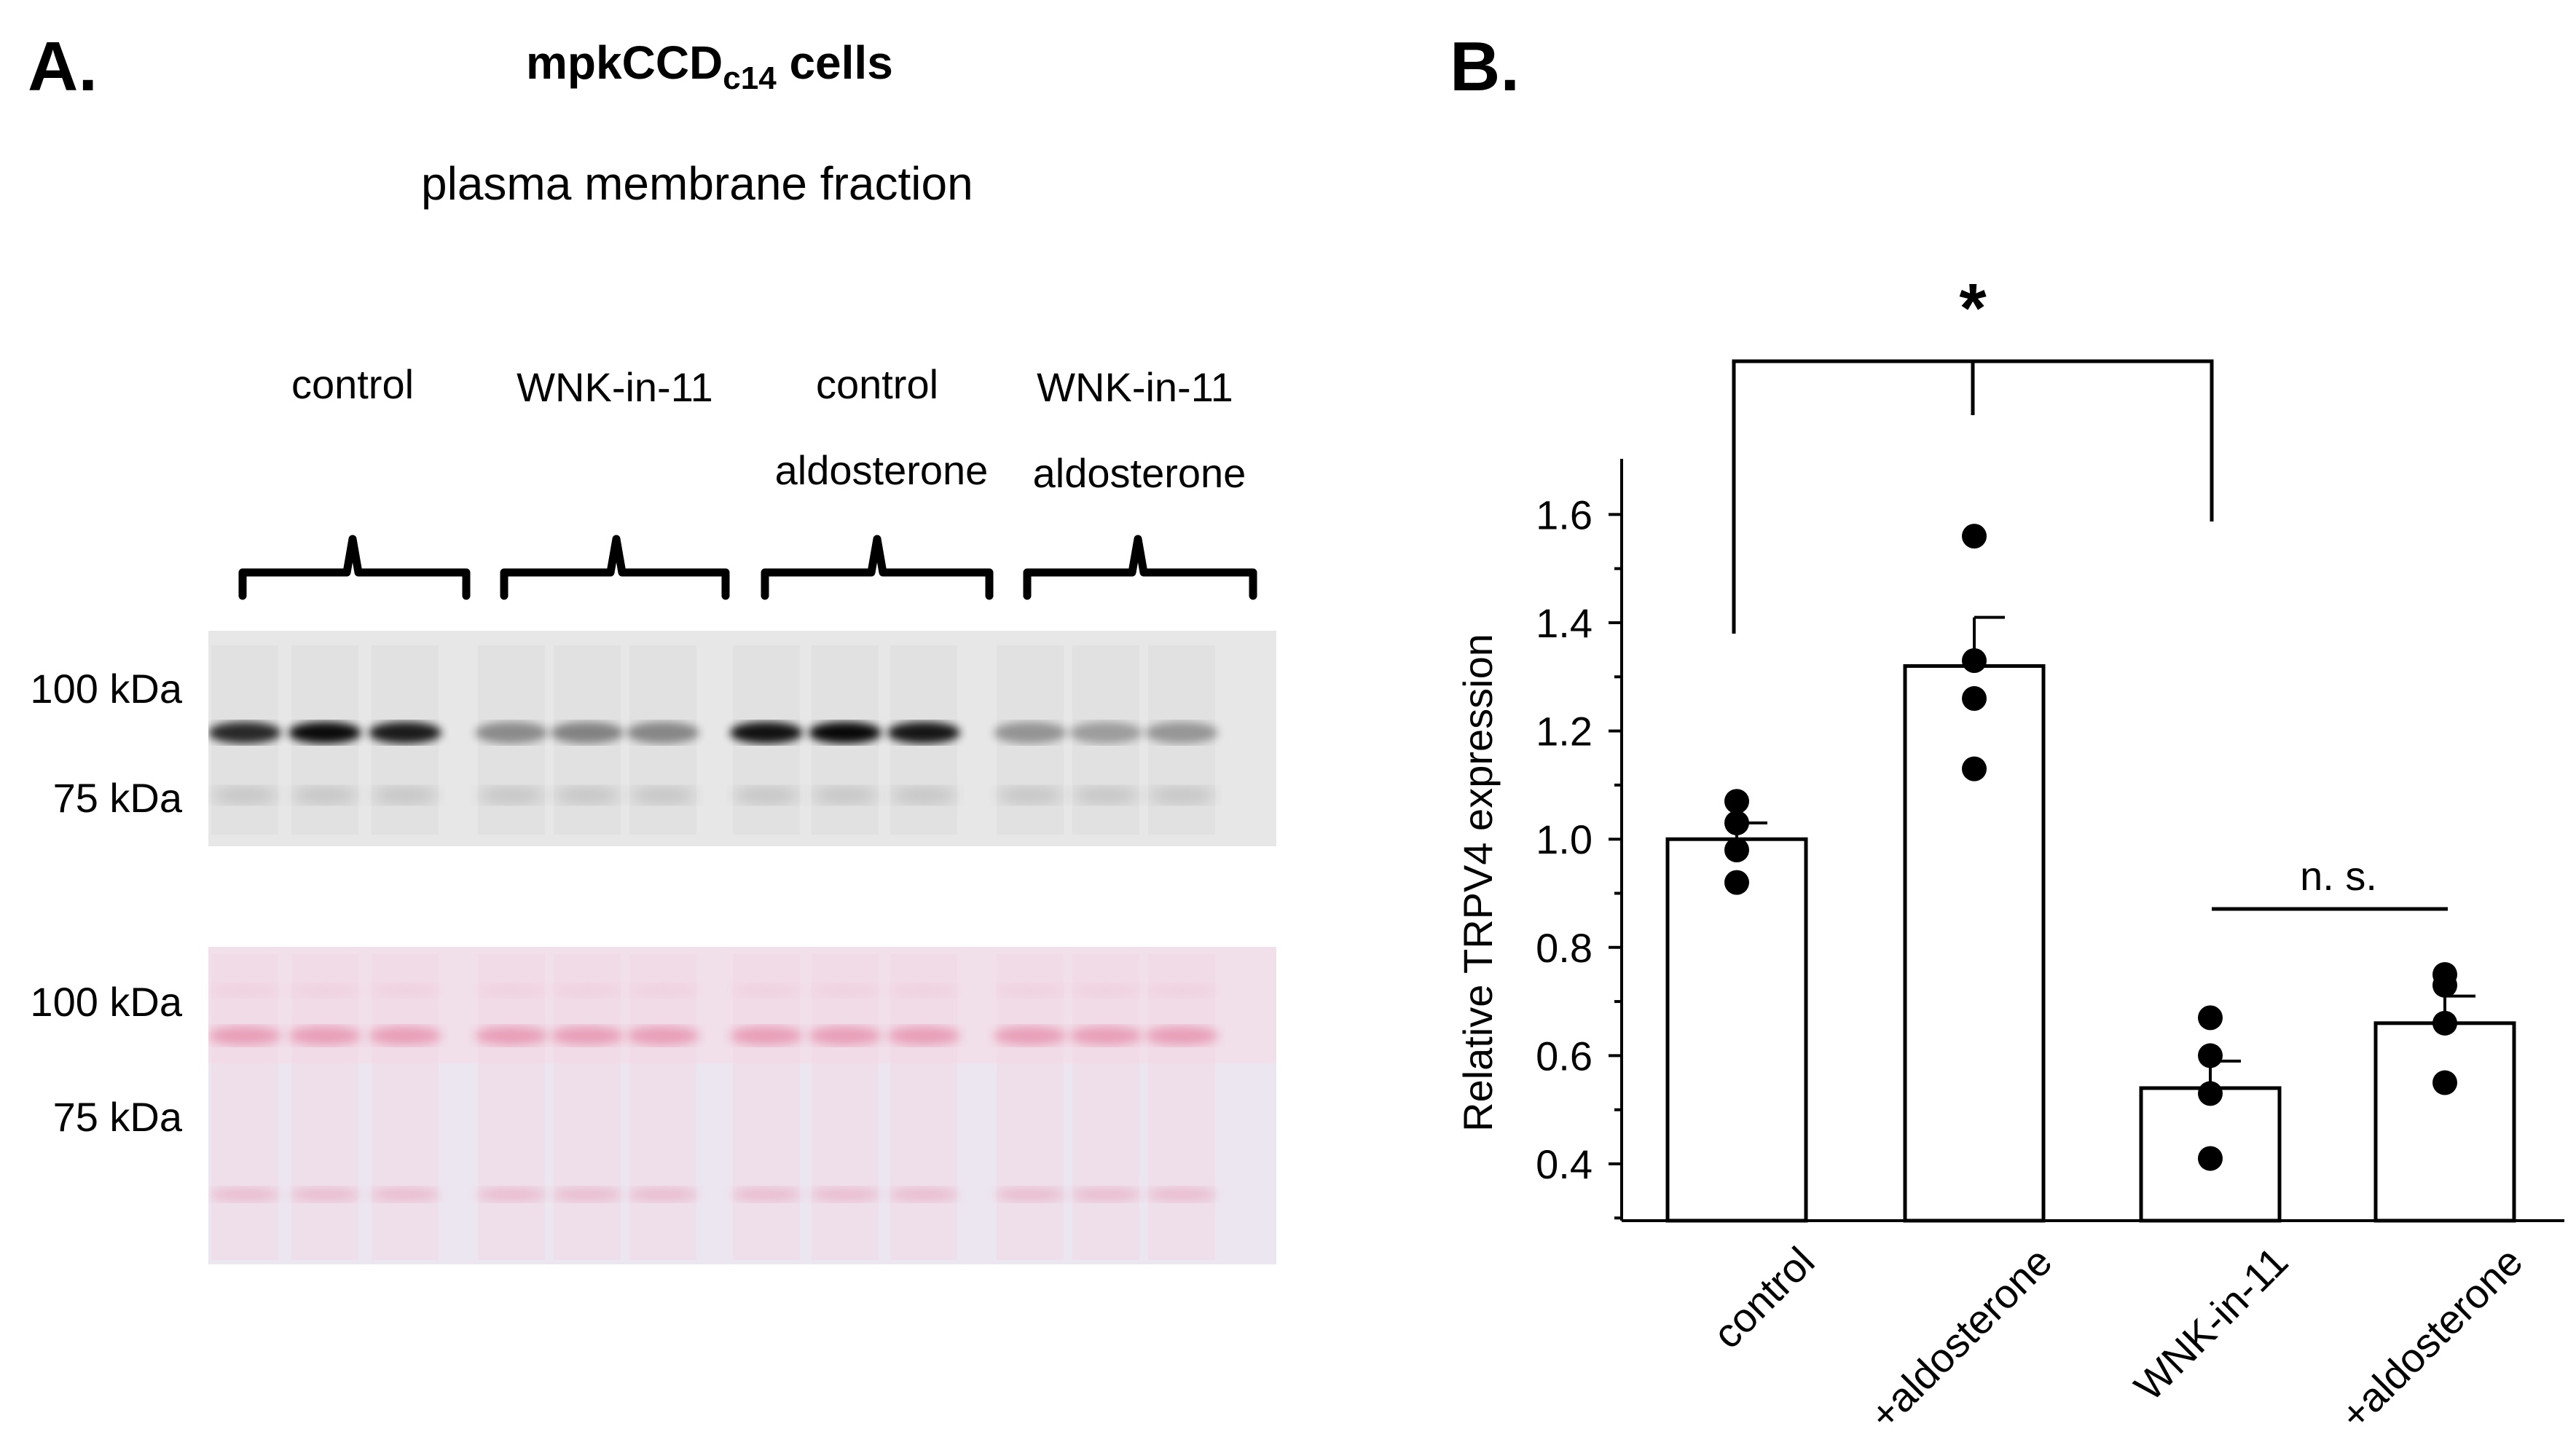 The width and height of the screenshot is (2576, 1445). I want to click on group-label-wnk-in-11-aldo: WNK-in-11, so click(1135, 387).